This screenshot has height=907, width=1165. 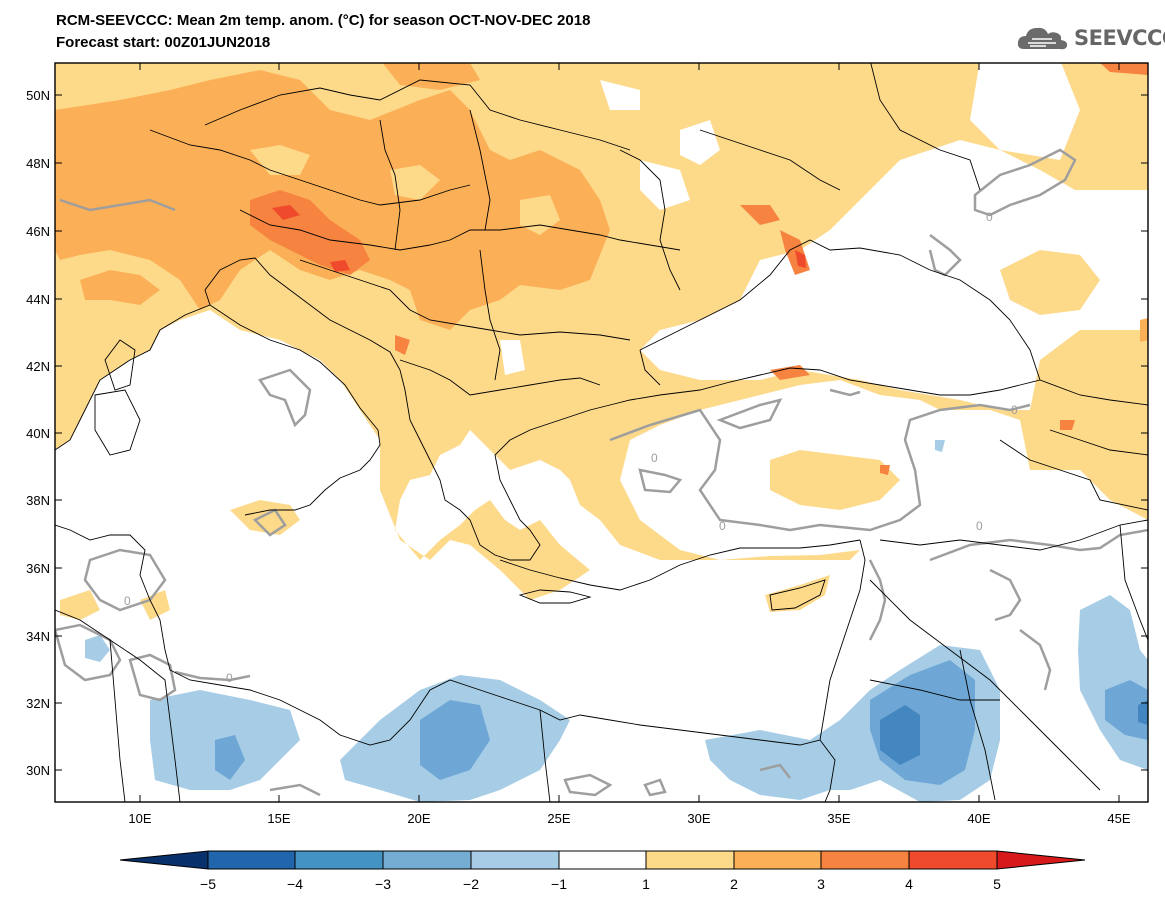 What do you see at coordinates (38, 299) in the screenshot?
I see `lat-label: 44N` at bounding box center [38, 299].